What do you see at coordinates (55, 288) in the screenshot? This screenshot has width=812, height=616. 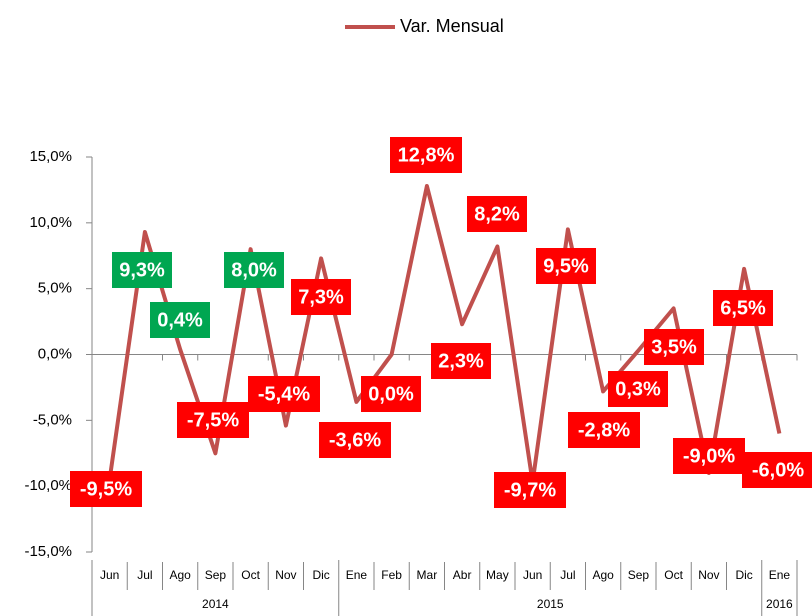 I see `y-tick-label: 5,0%` at bounding box center [55, 288].